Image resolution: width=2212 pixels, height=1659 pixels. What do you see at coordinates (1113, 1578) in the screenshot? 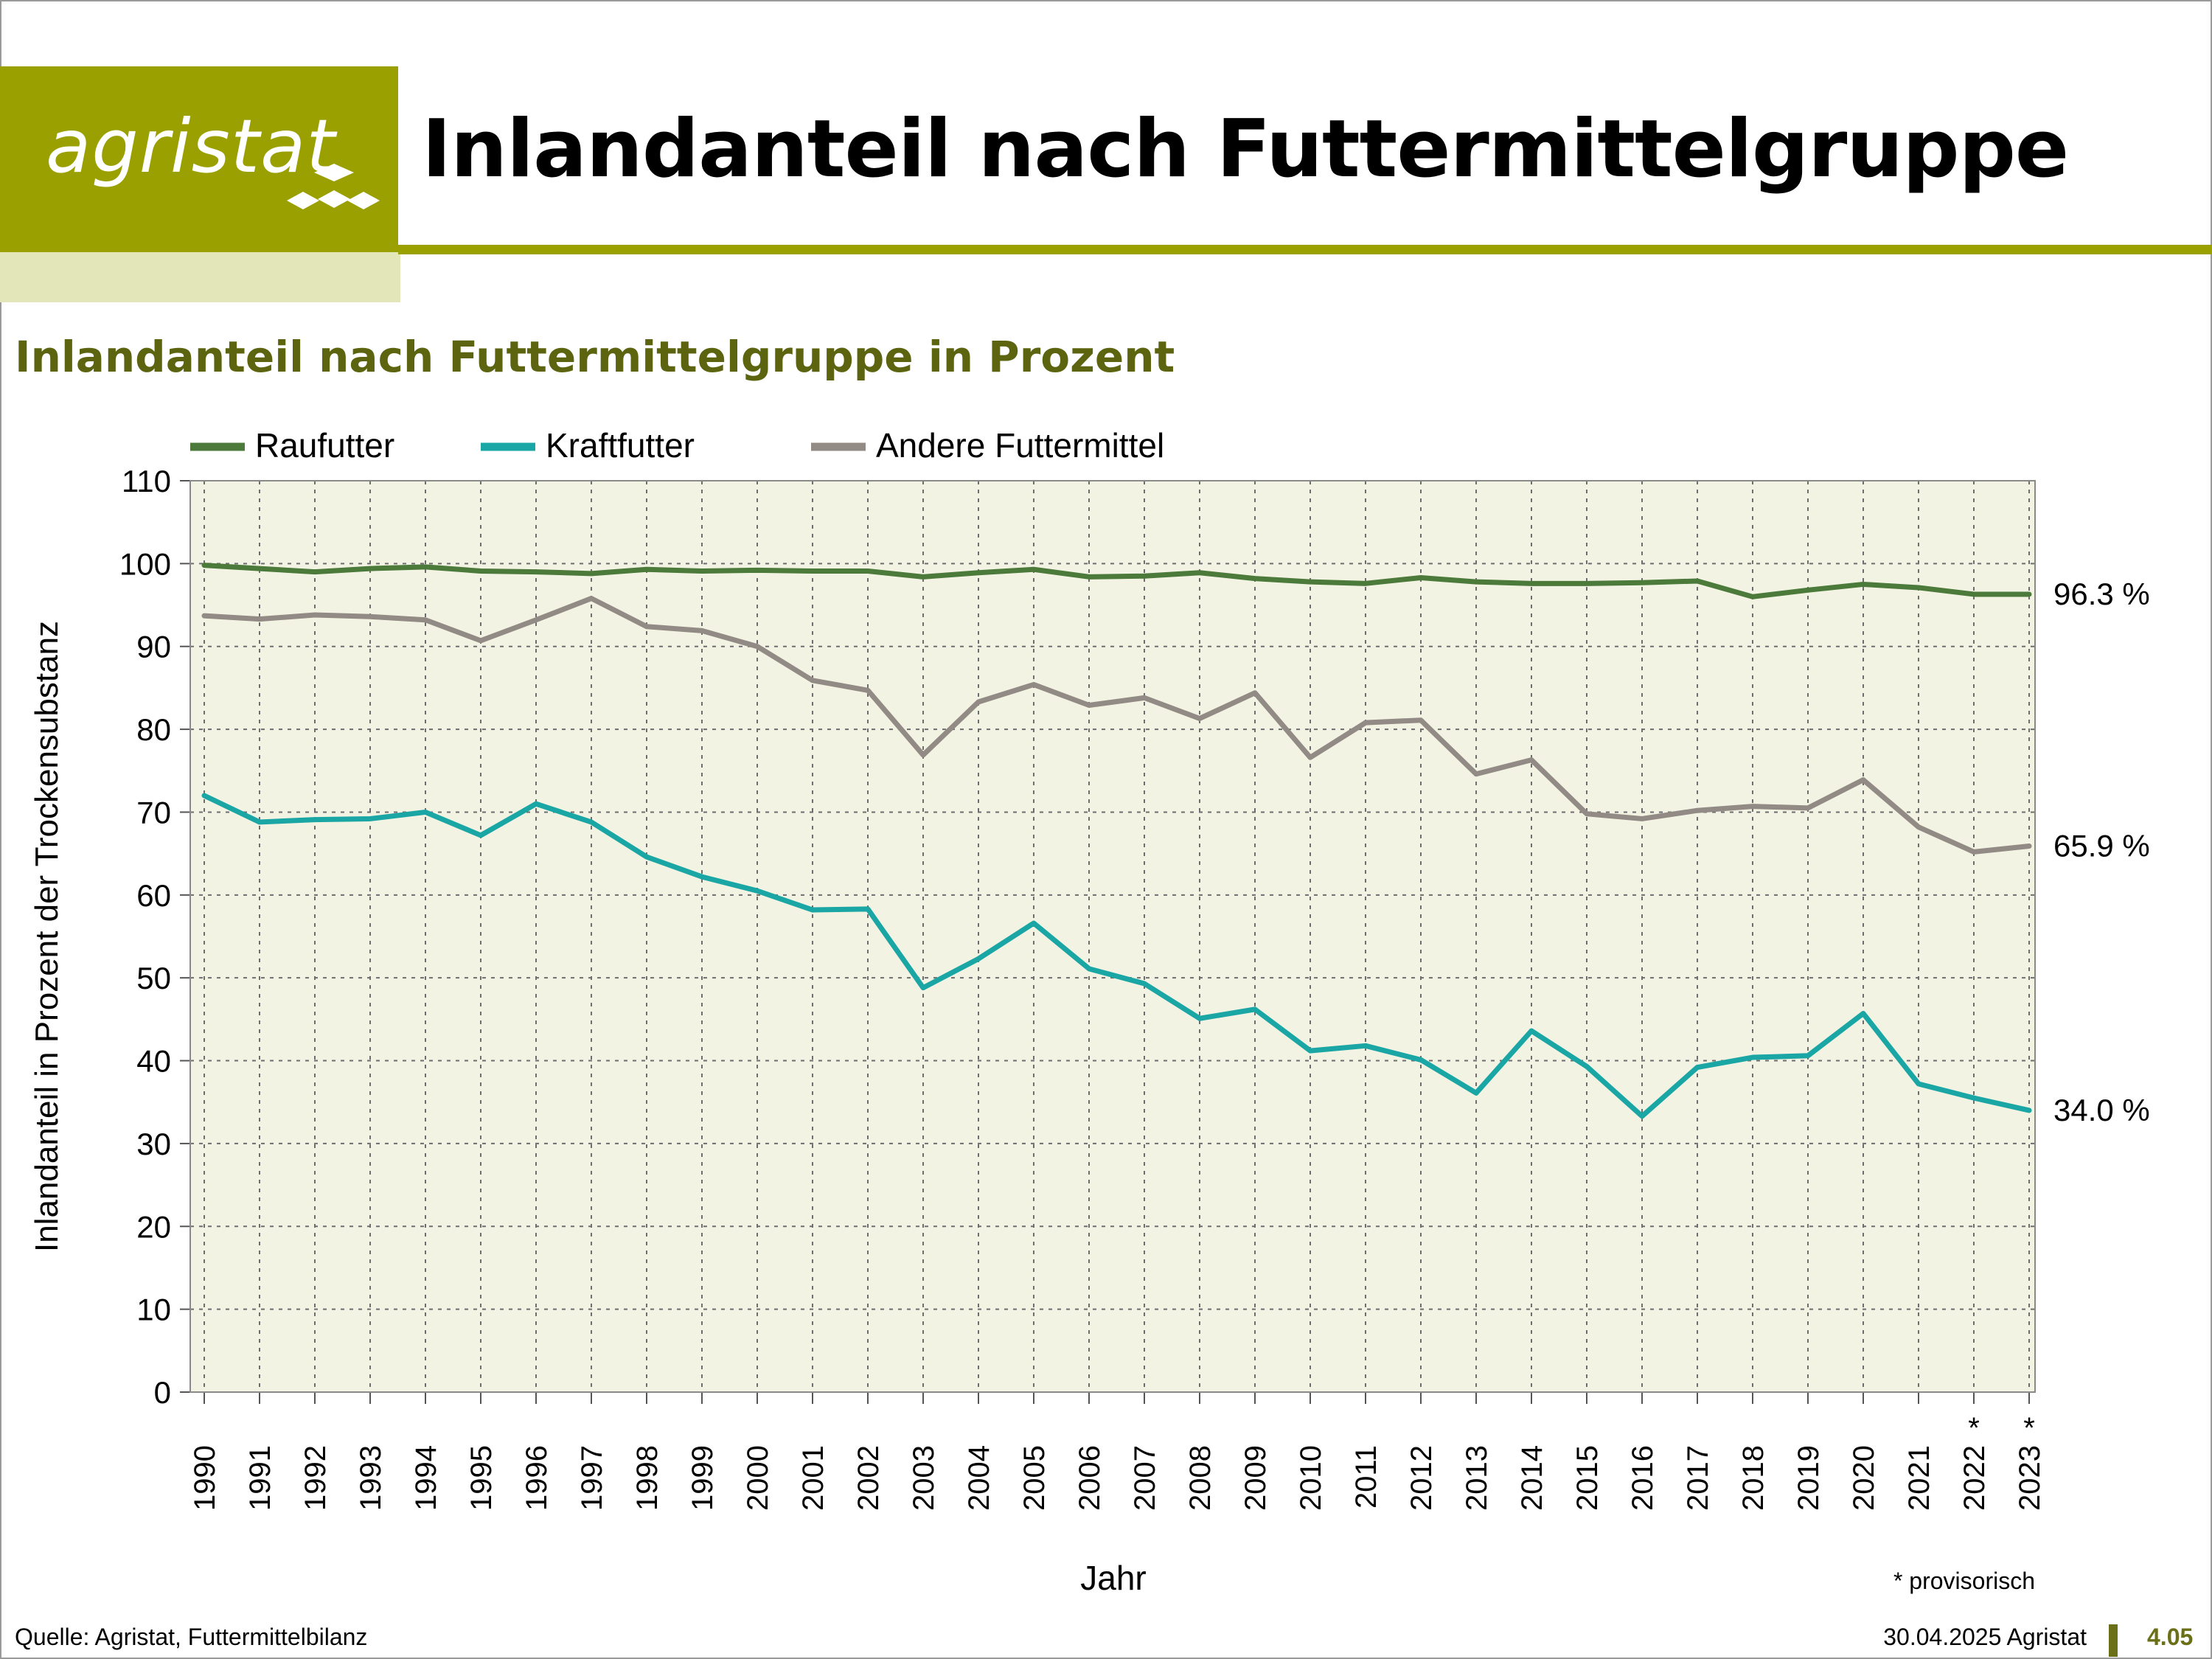
I see `x-axis-title: Jahr` at bounding box center [1113, 1578].